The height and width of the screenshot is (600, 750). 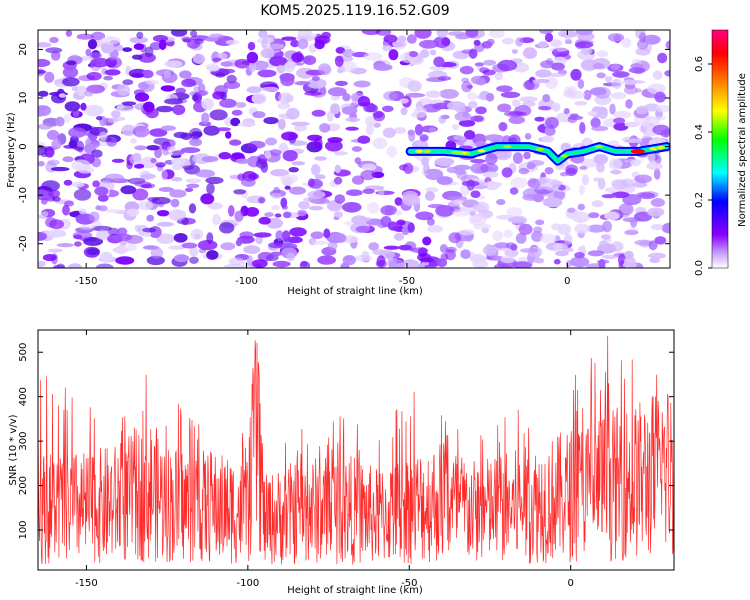 I want to click on heatmap-y-tick-label: 20, so click(x=23, y=49).